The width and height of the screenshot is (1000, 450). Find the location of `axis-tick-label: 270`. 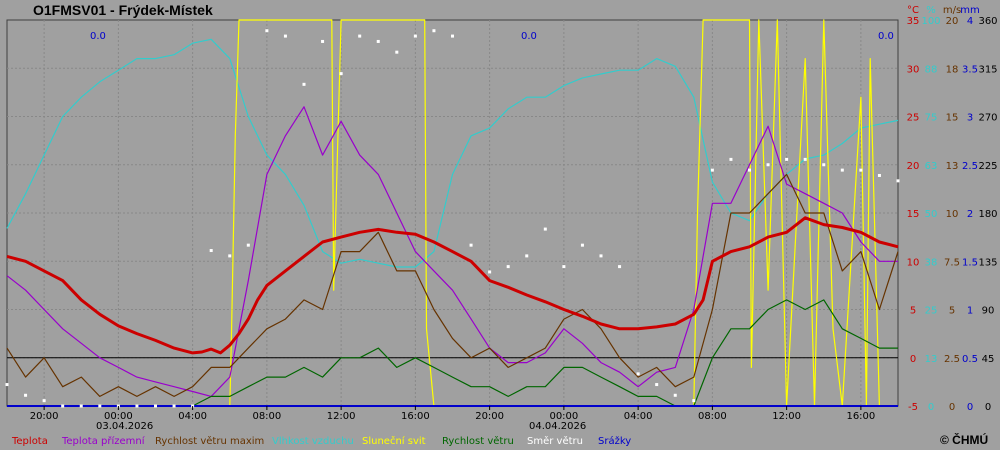

axis-tick-label: 270 is located at coordinates (987, 118).